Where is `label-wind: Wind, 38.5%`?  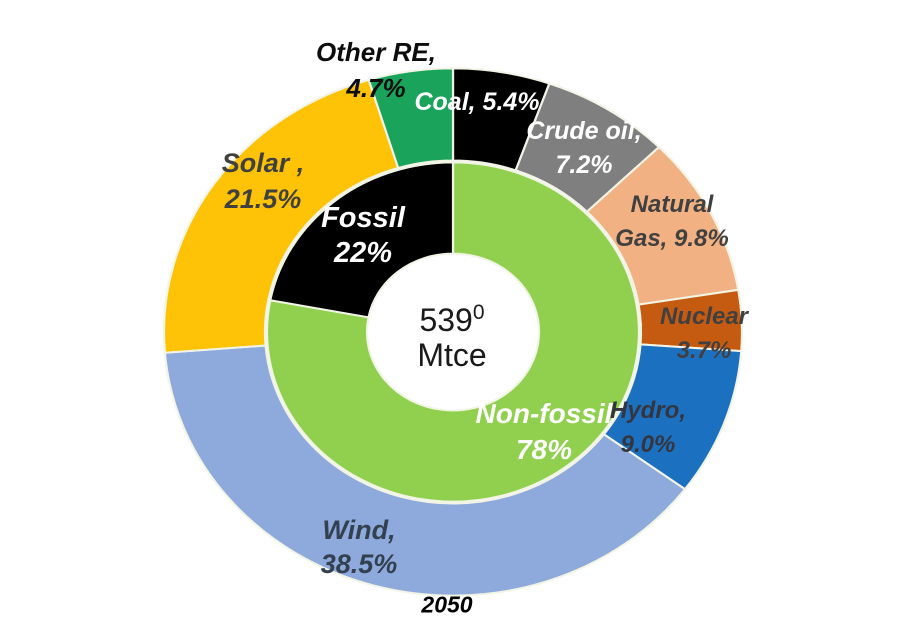 label-wind: Wind, 38.5% is located at coordinates (359, 547).